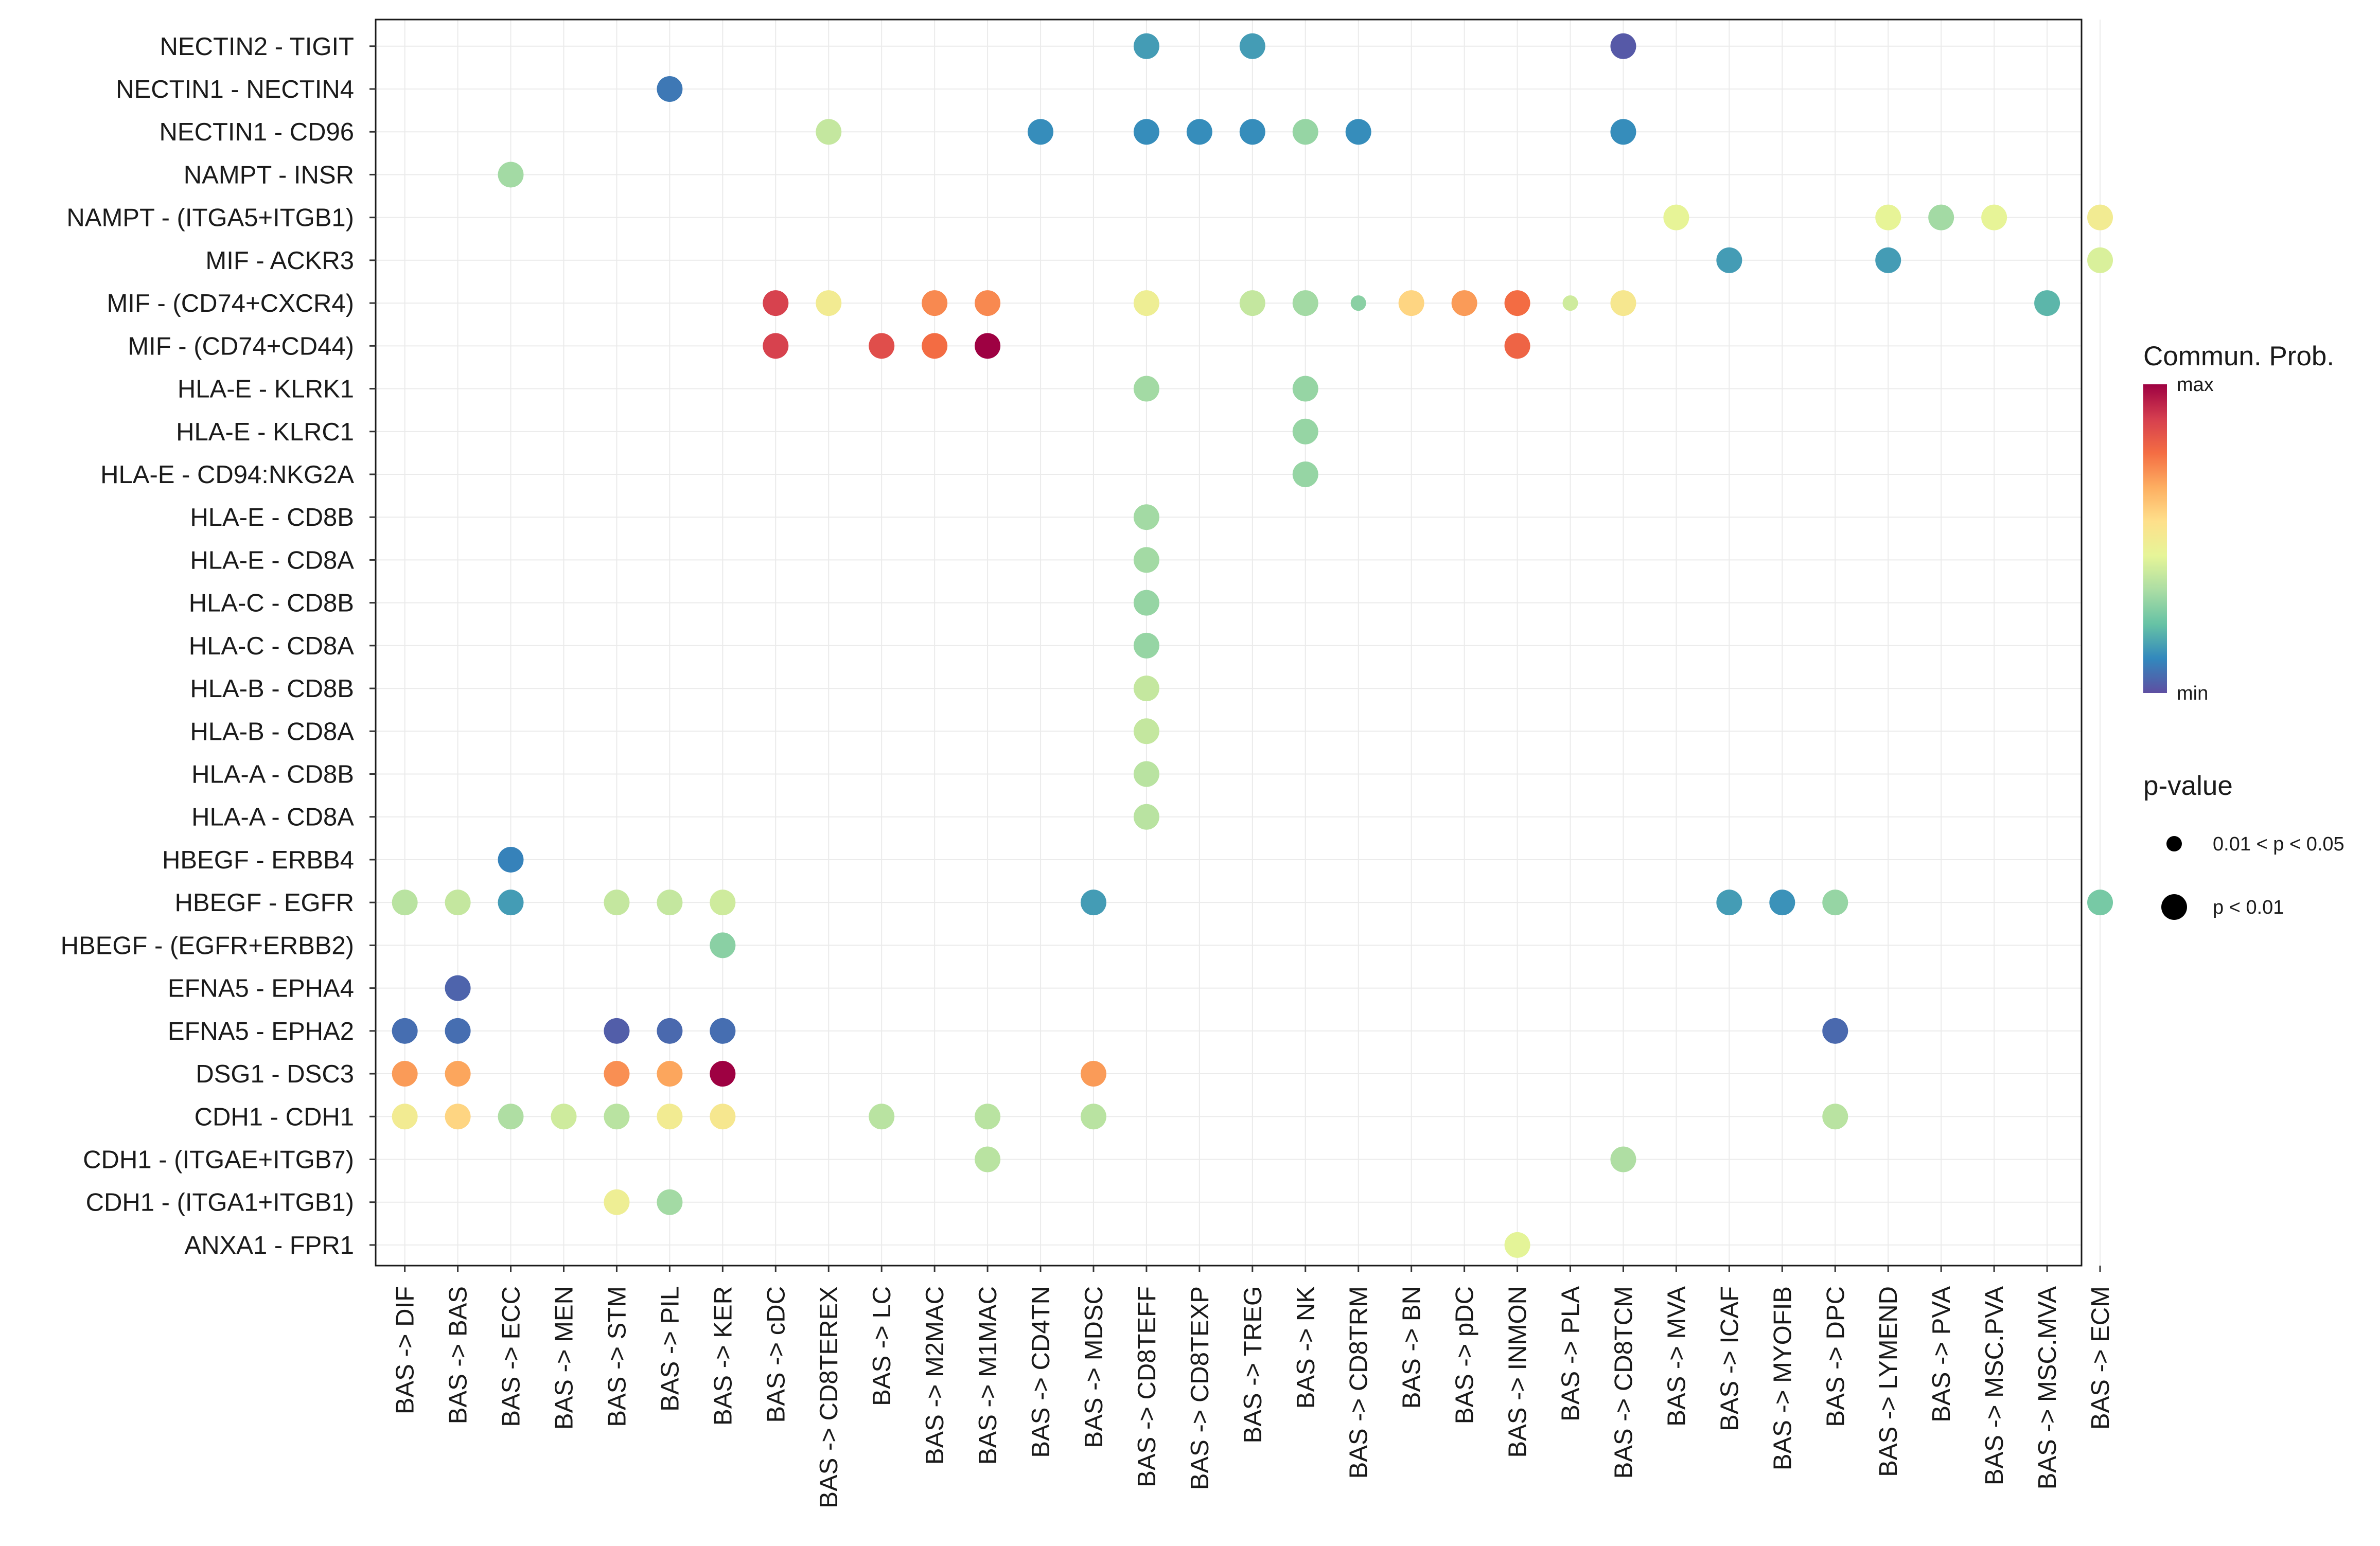 The width and height of the screenshot is (2380, 1546). I want to click on x-tick-label: BAS -> ECM, so click(2100, 1358).